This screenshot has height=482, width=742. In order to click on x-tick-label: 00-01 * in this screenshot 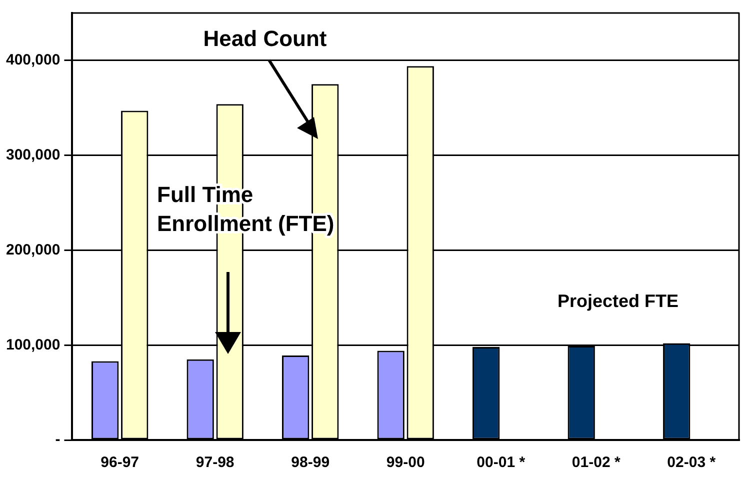, I will do `click(501, 463)`.